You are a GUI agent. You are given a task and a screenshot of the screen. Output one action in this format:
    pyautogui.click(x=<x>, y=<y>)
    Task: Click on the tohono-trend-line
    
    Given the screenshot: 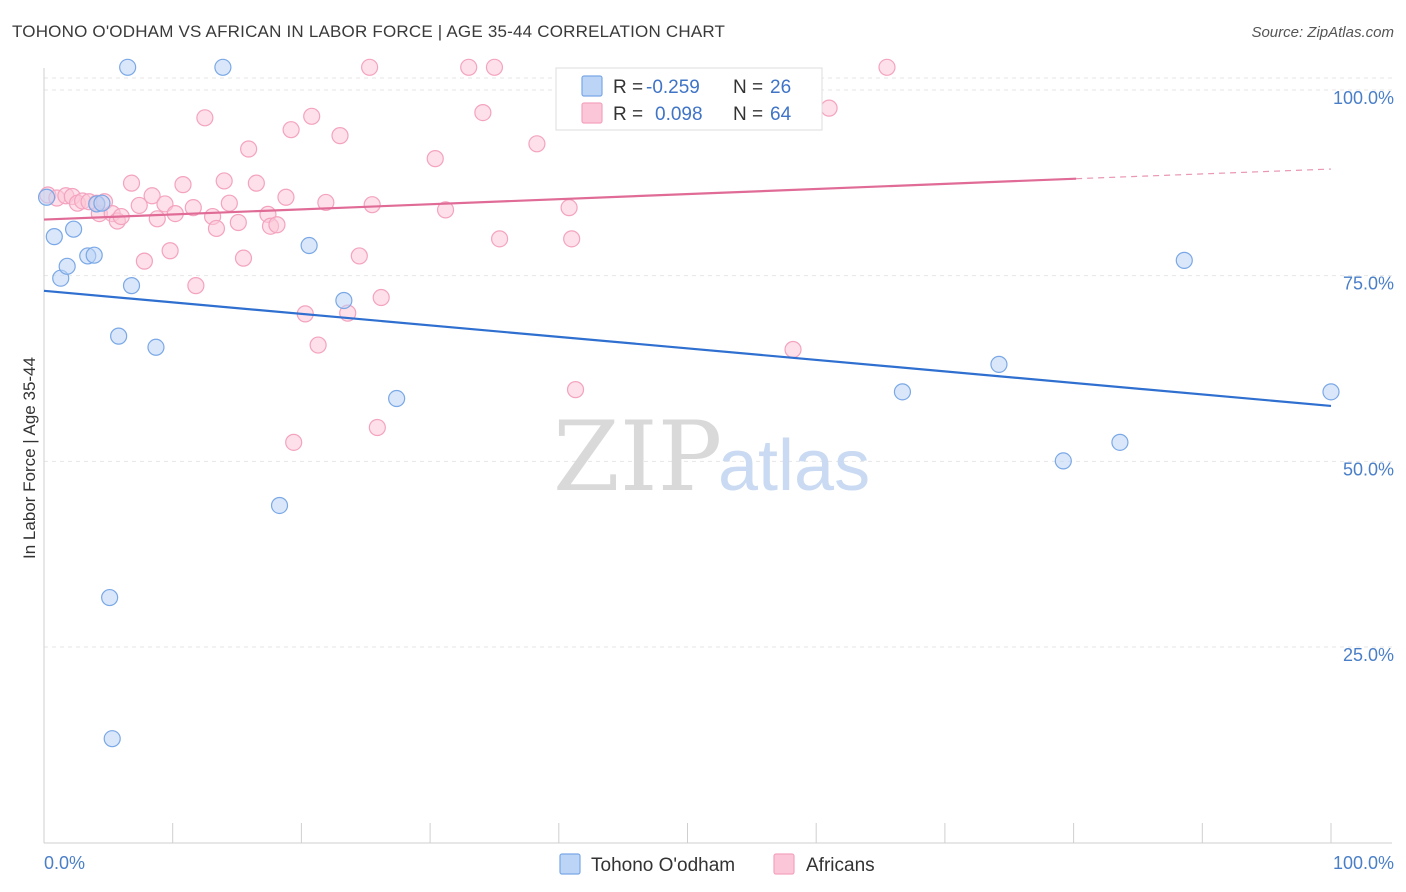 What is the action you would take?
    pyautogui.click(x=687, y=348)
    